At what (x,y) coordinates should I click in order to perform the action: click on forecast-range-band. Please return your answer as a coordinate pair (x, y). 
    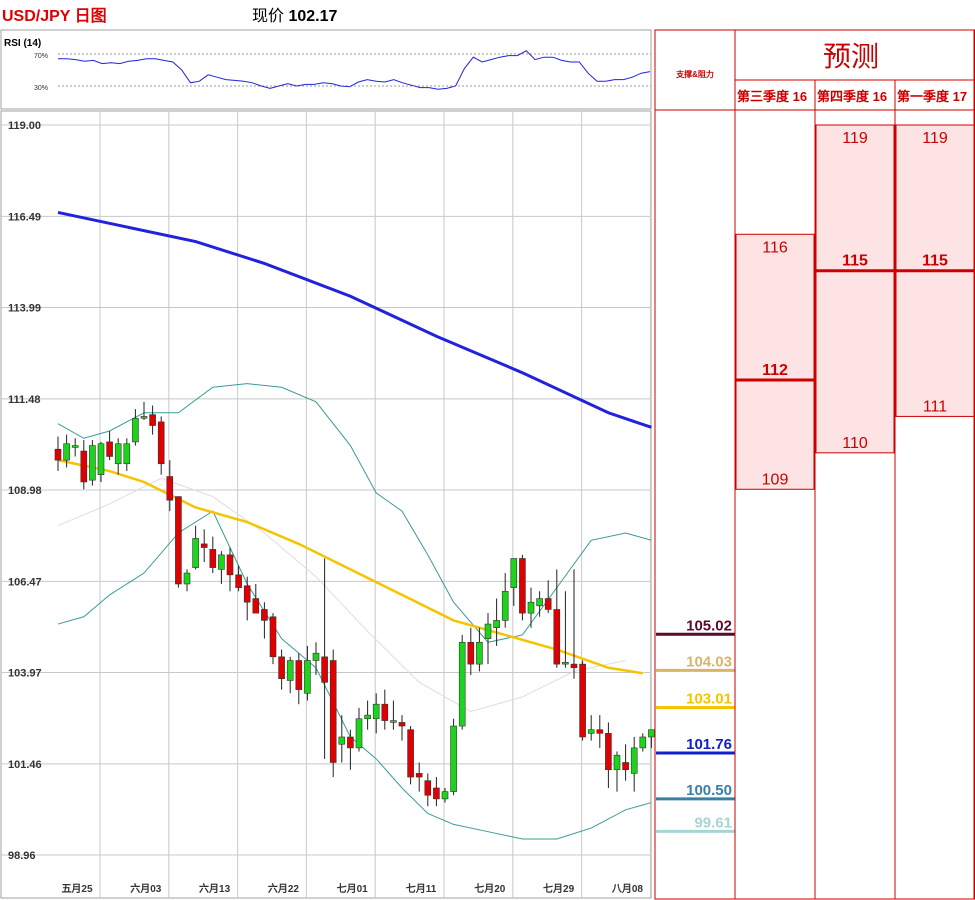
    Looking at the image, I should click on (775, 361).